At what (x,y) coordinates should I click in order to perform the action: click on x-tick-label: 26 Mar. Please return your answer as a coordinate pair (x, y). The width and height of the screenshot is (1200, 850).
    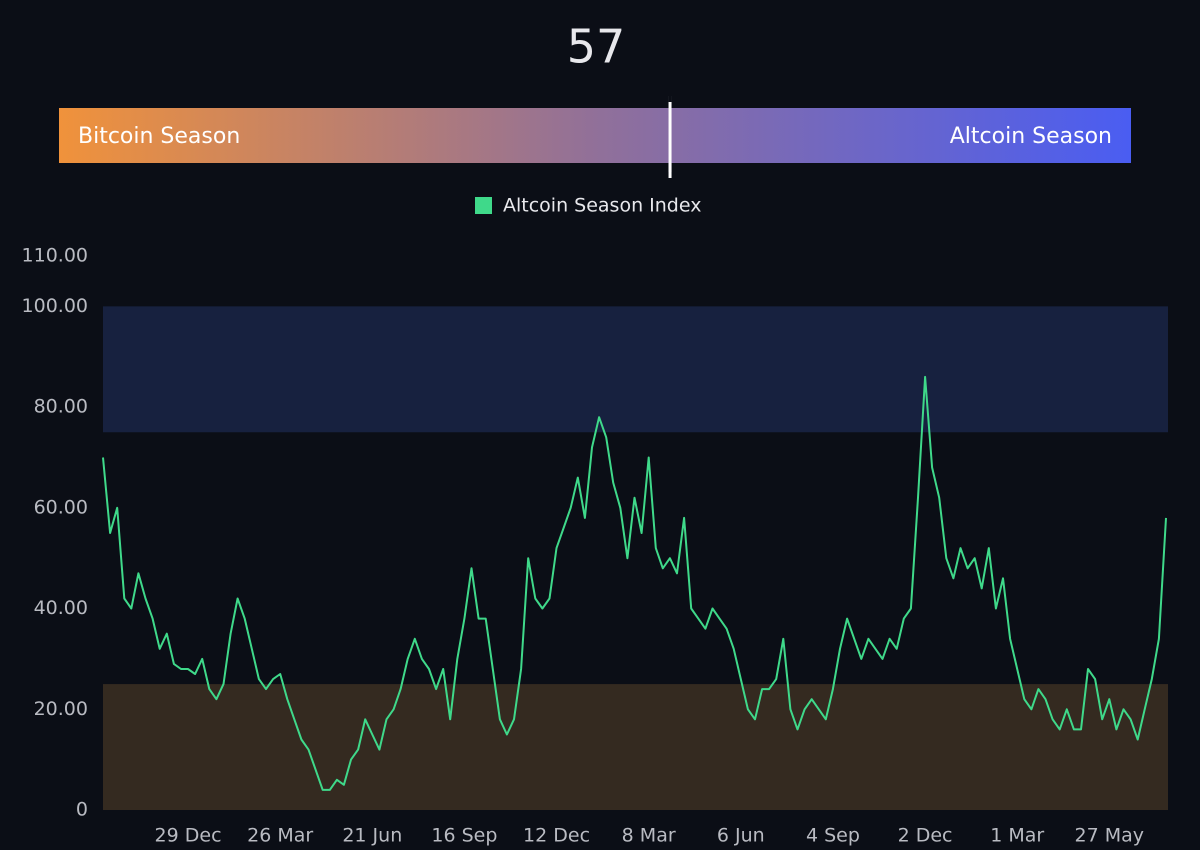
    Looking at the image, I should click on (280, 836).